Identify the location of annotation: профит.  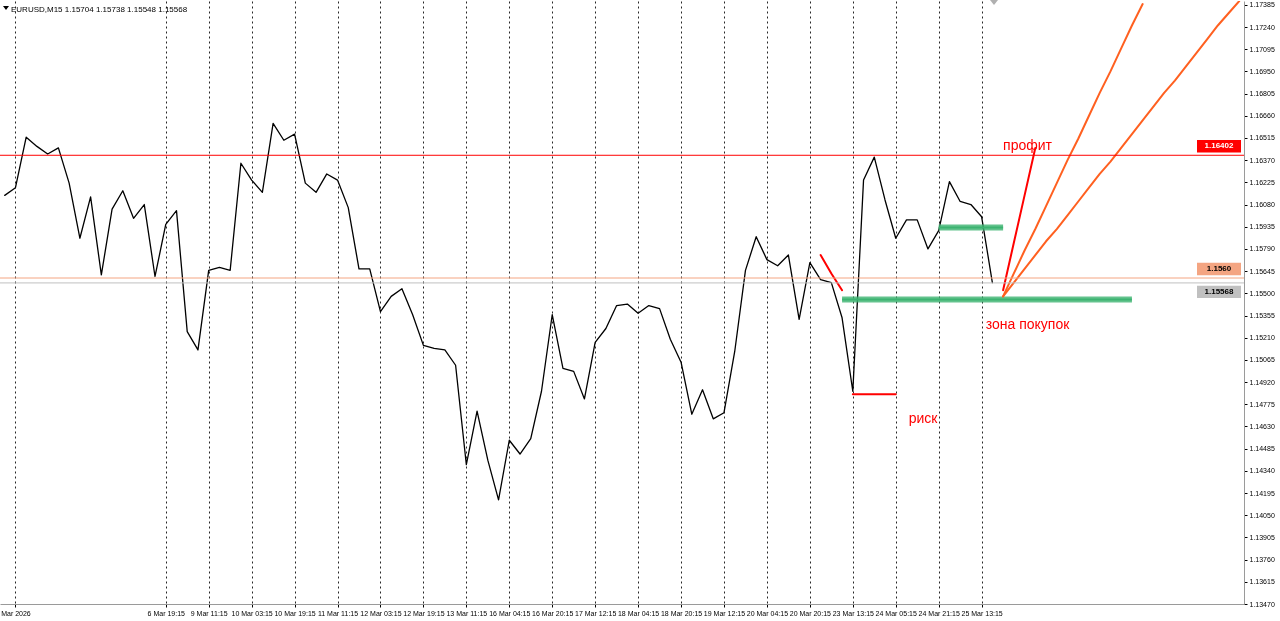
(1028, 145).